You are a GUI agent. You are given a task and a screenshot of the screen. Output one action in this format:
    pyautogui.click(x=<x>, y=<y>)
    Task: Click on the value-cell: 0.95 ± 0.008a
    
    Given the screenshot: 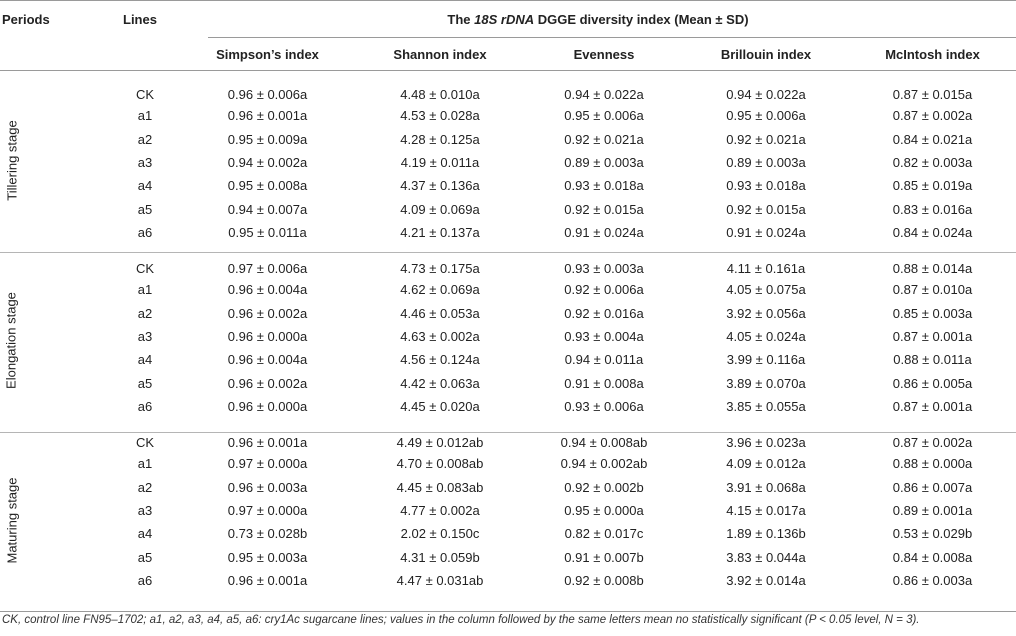 What is the action you would take?
    pyautogui.click(x=267, y=186)
    